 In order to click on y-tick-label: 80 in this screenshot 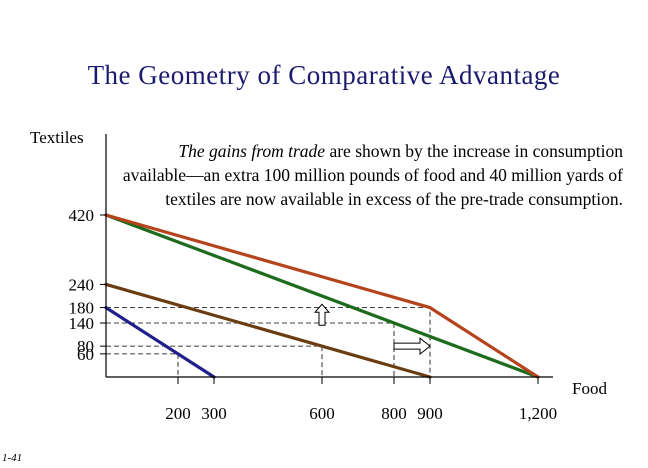, I will do `click(85, 346)`.